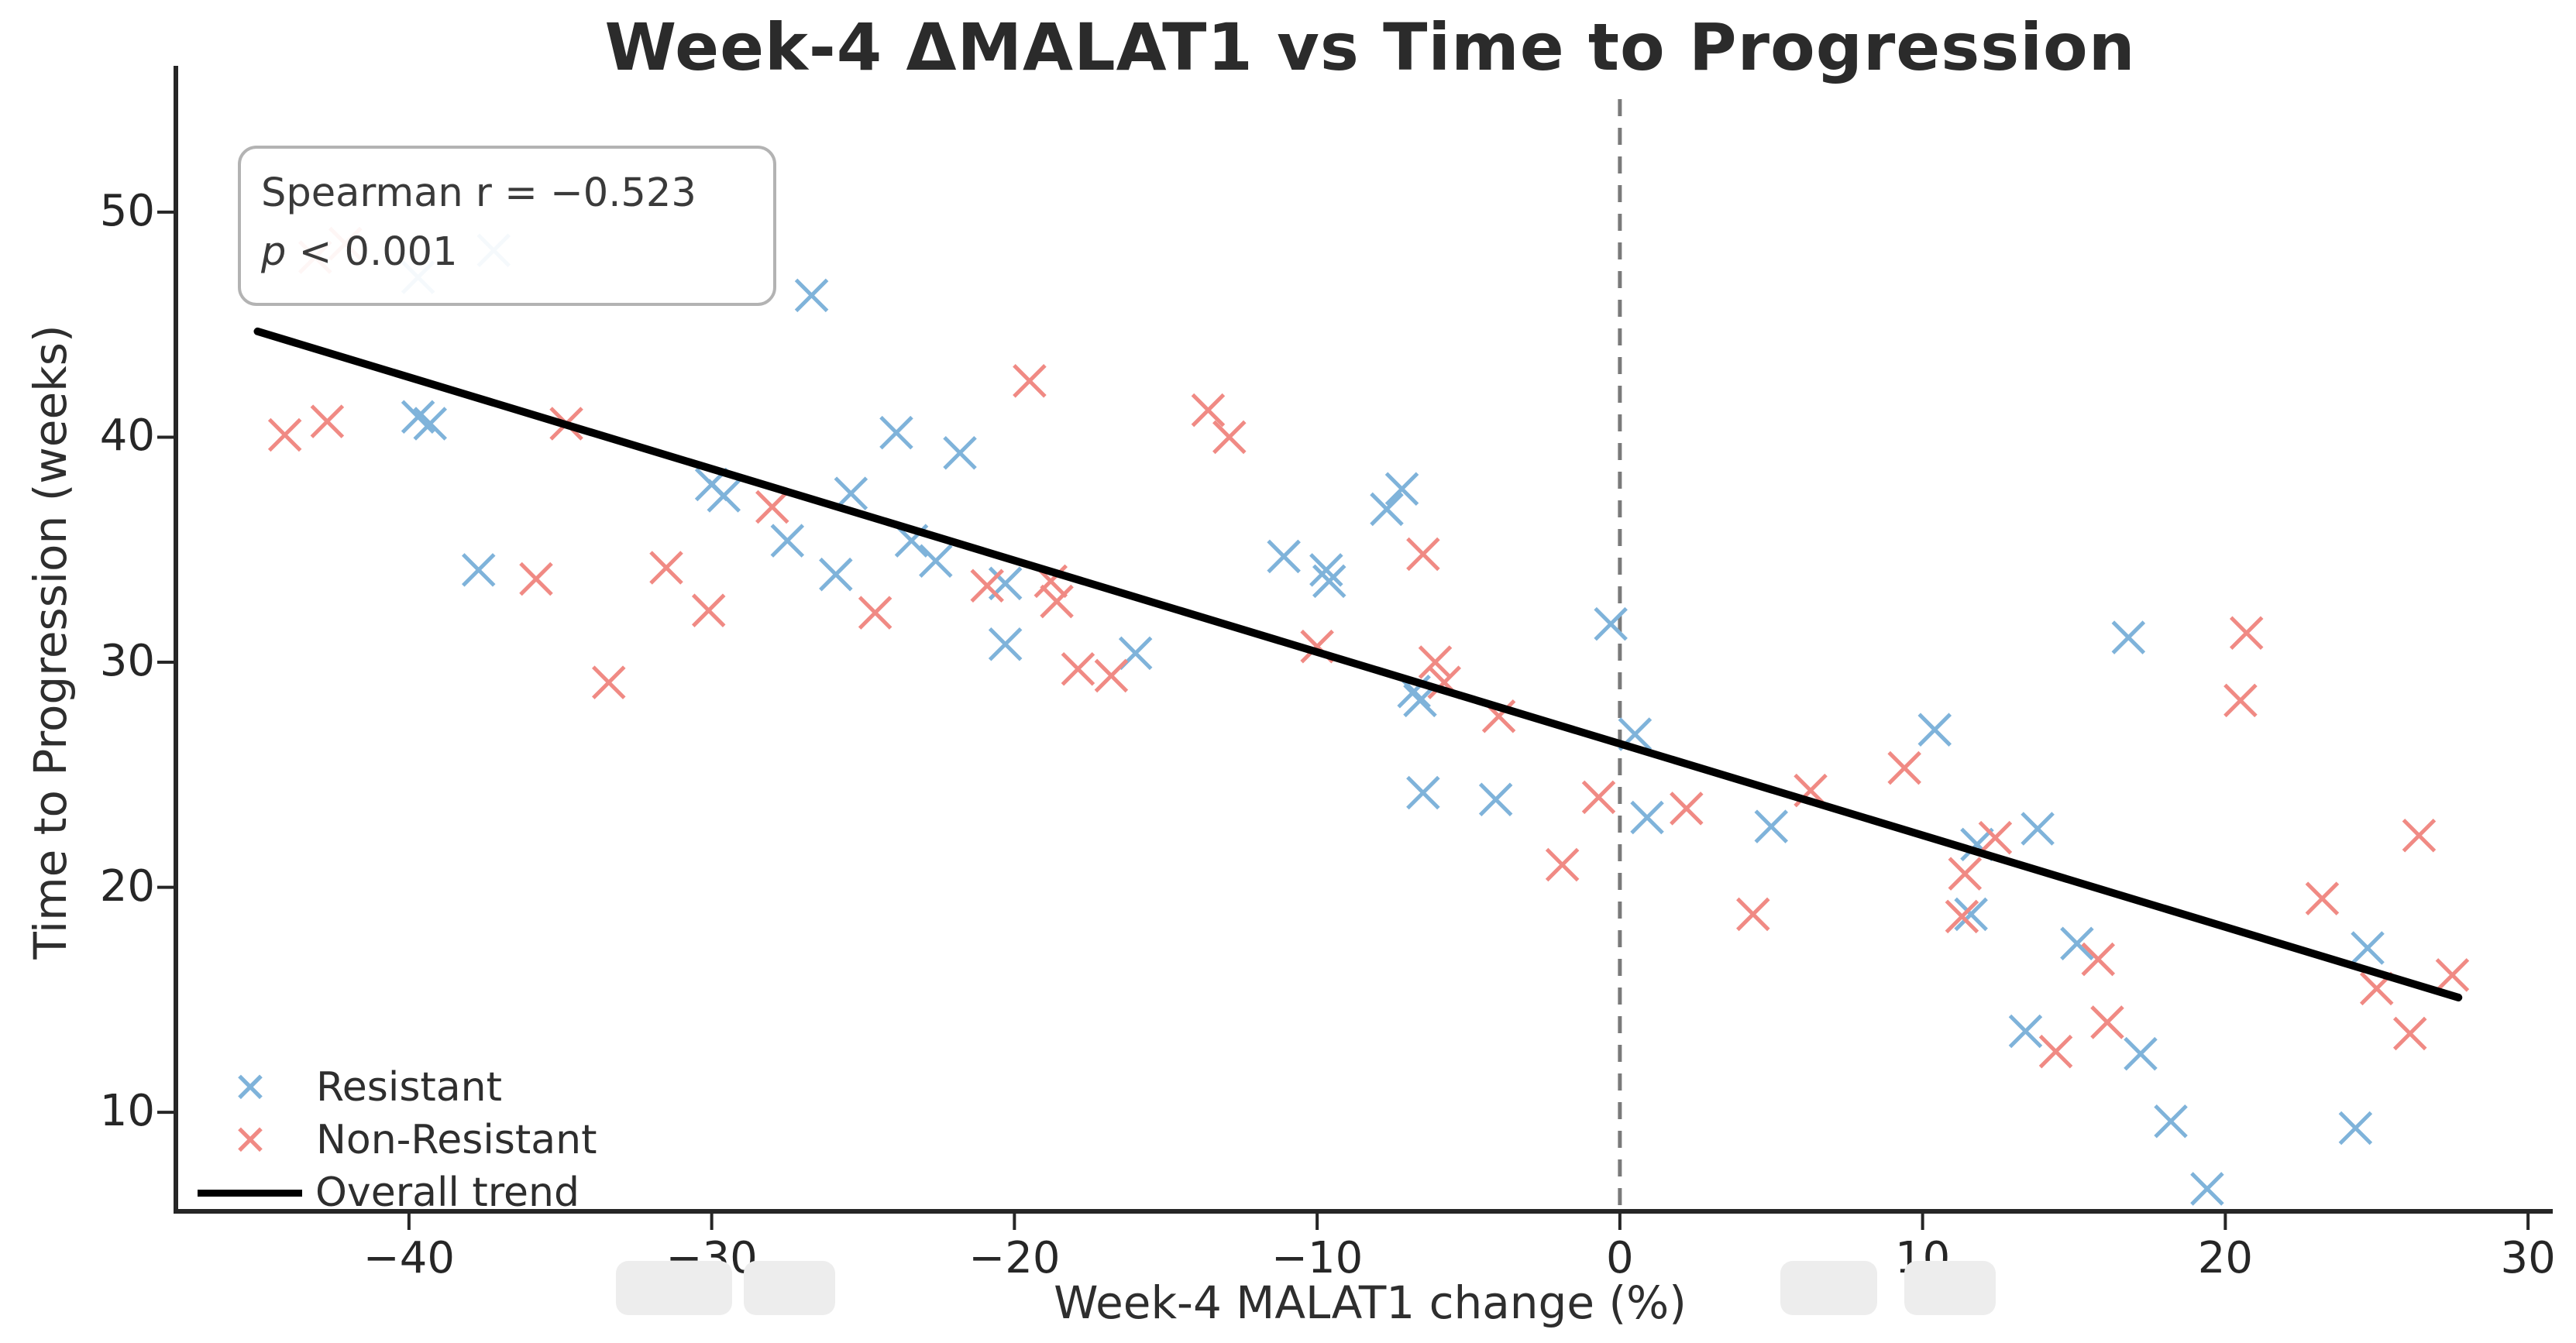 Image resolution: width=2576 pixels, height=1343 pixels. Describe the element at coordinates (2225, 1258) in the screenshot. I see `x-tick-label: 20` at that location.